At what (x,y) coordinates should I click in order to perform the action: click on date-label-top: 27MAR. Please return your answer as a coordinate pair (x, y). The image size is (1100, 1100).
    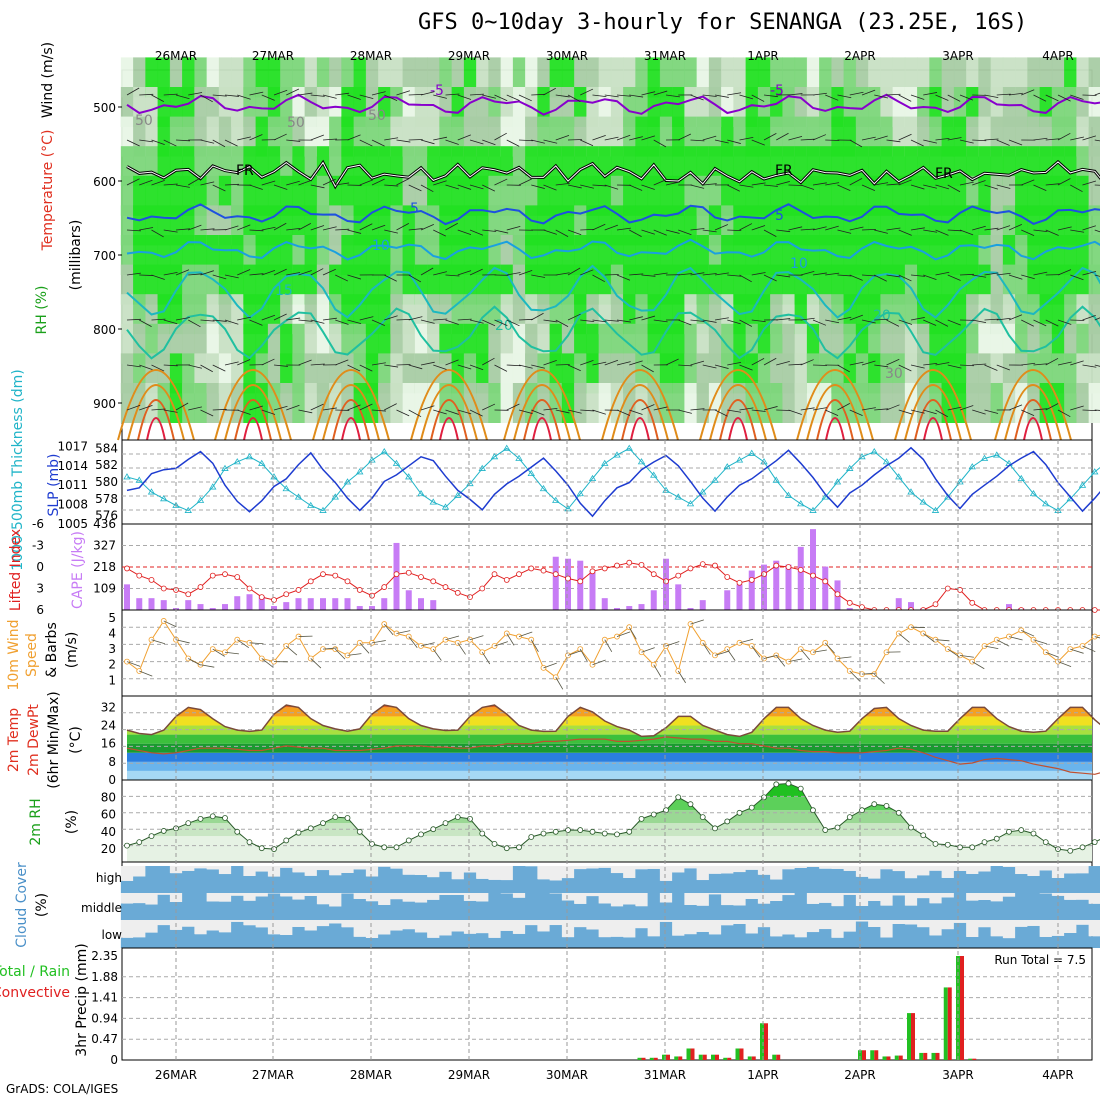
    Looking at the image, I should click on (273, 56).